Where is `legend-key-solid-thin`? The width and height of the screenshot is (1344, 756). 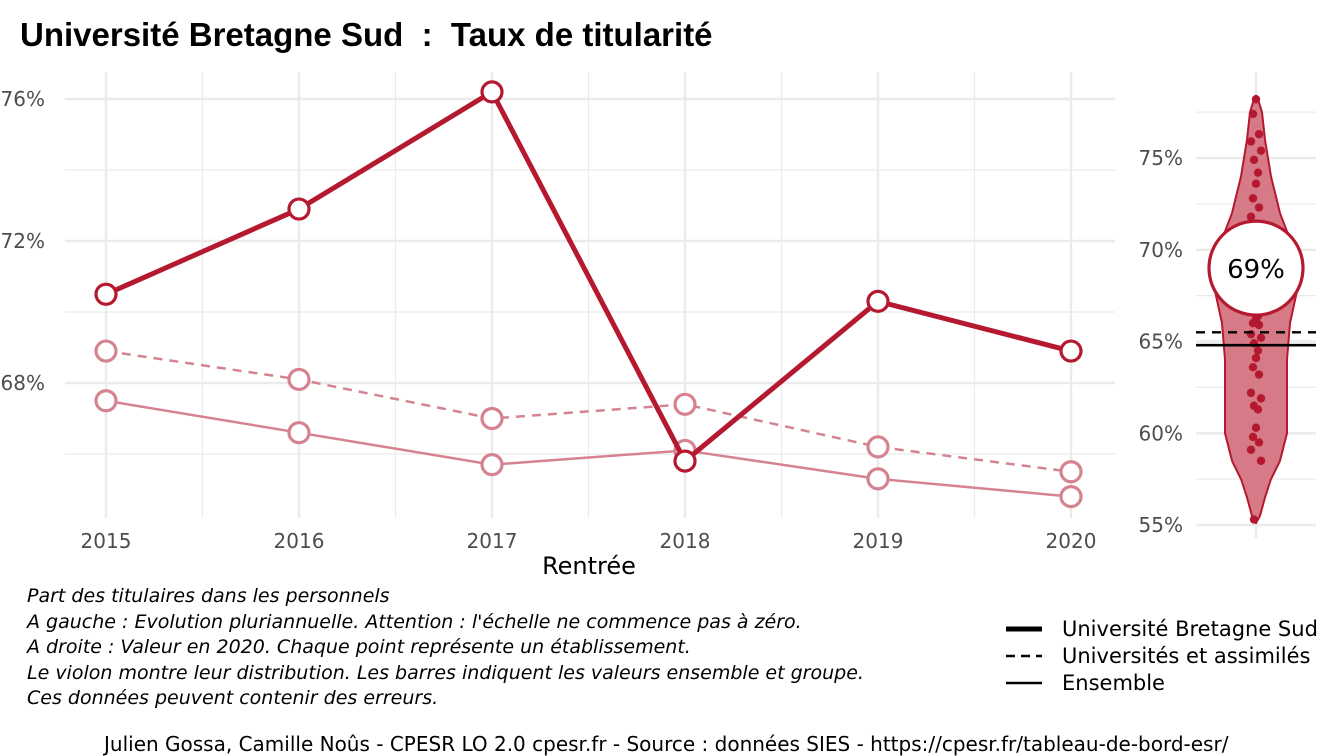
legend-key-solid-thin is located at coordinates (1024, 683).